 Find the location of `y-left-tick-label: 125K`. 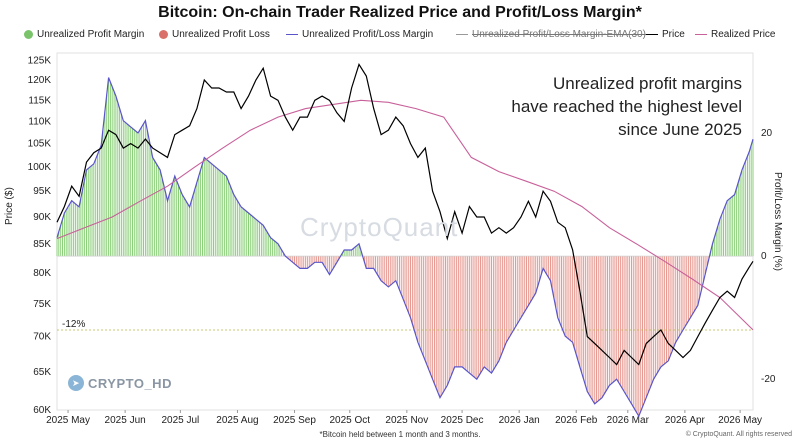

y-left-tick-label: 125K is located at coordinates (40, 61).